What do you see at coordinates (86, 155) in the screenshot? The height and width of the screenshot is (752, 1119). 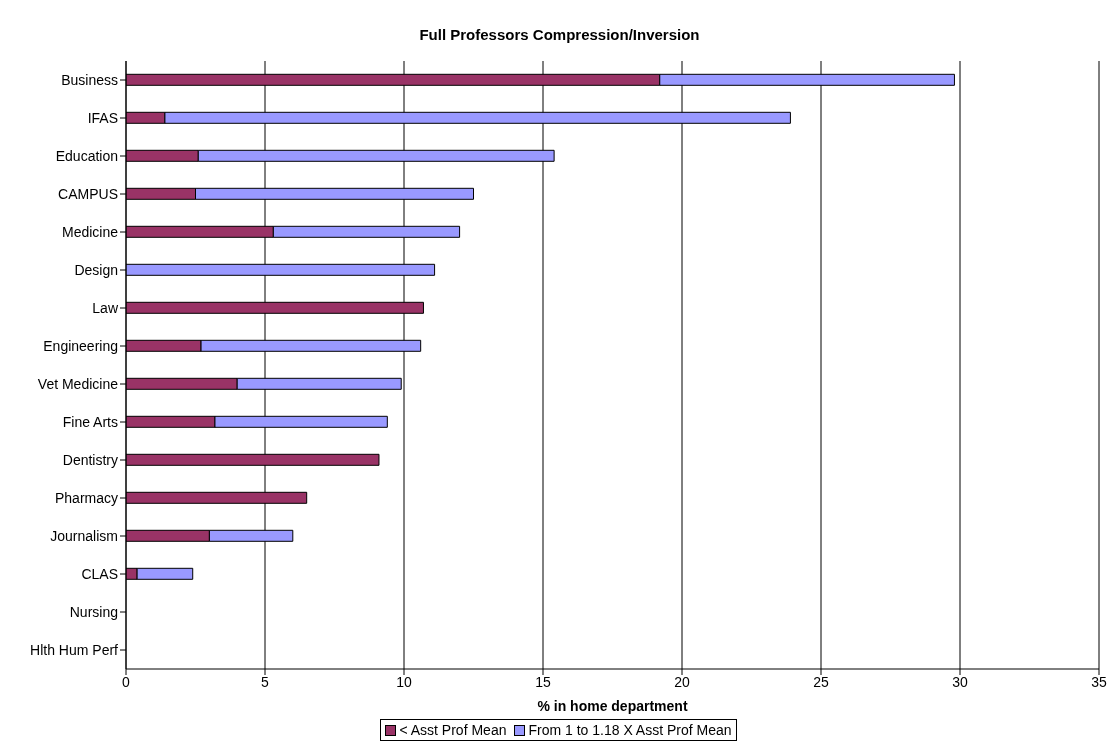 I see `y-tick-label: Education` at bounding box center [86, 155].